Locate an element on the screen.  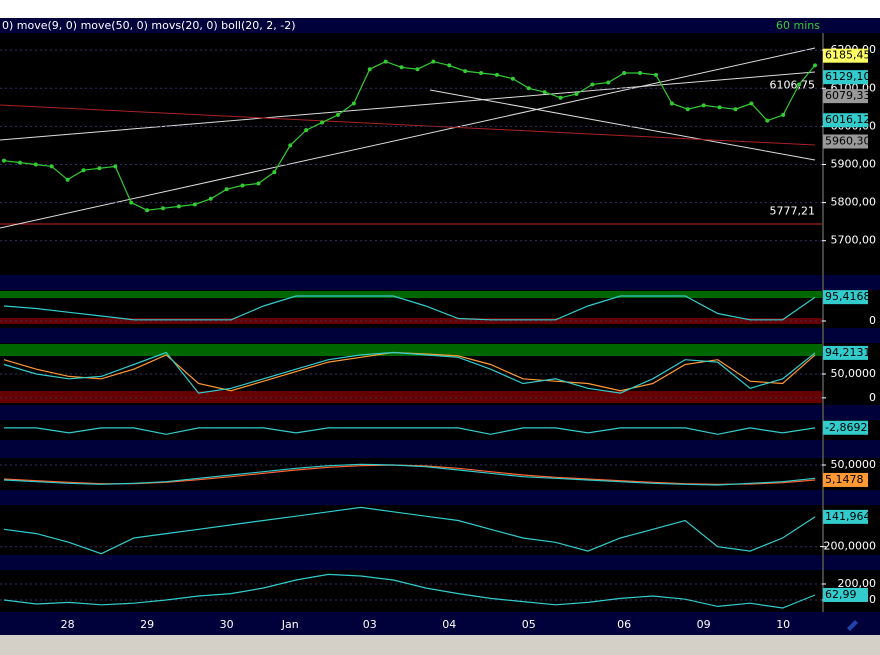
price-marker-label: 6185,45 is located at coordinates (848, 55).